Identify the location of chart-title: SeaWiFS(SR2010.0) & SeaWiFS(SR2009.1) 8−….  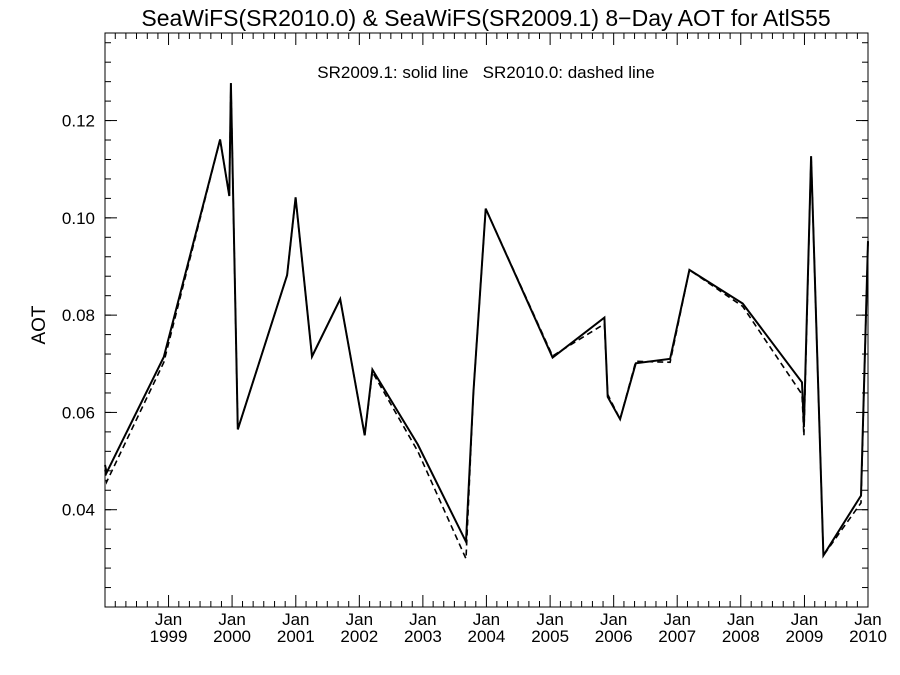
(485, 18).